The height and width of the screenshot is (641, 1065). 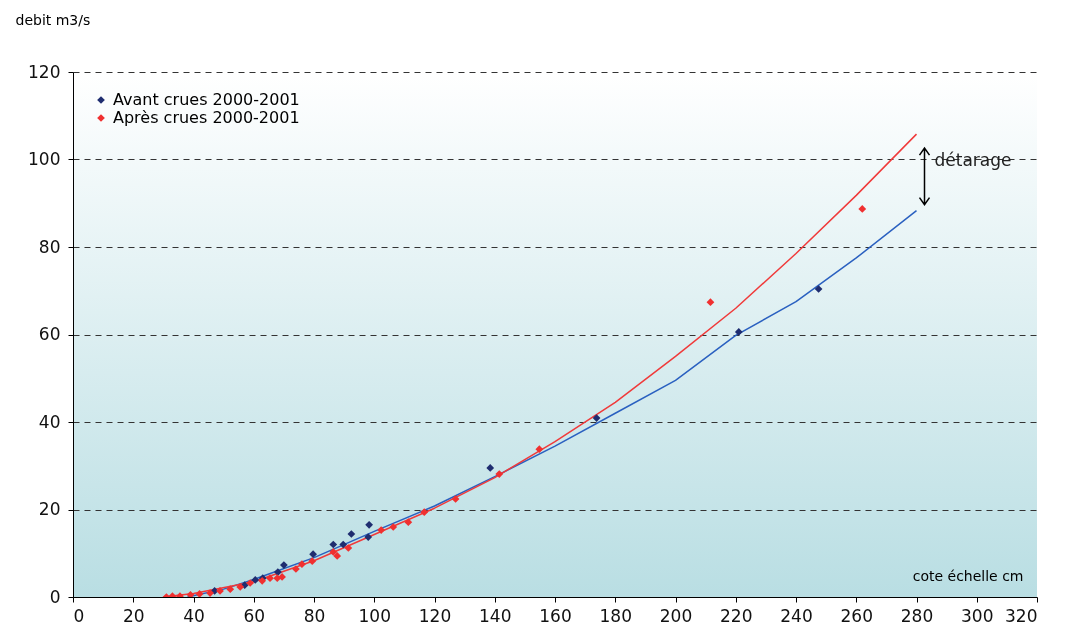 I want to click on x-tick-label: 120, so click(x=435, y=615).